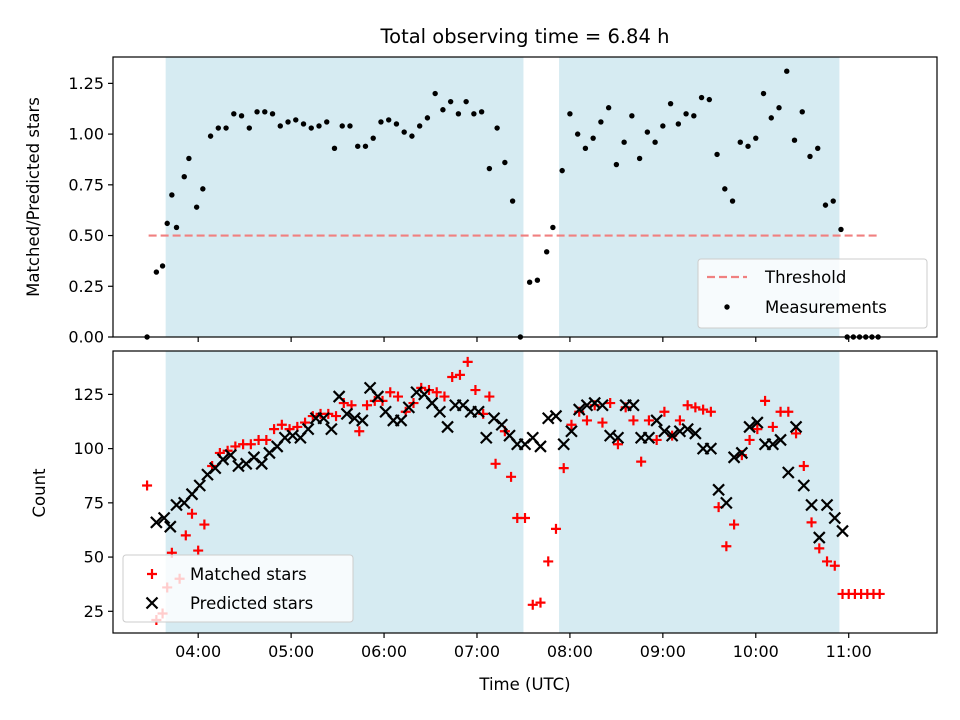 This screenshot has height=720, width=960. What do you see at coordinates (86, 83) in the screenshot?
I see `top-chart-y-tick-label: 1.25` at bounding box center [86, 83].